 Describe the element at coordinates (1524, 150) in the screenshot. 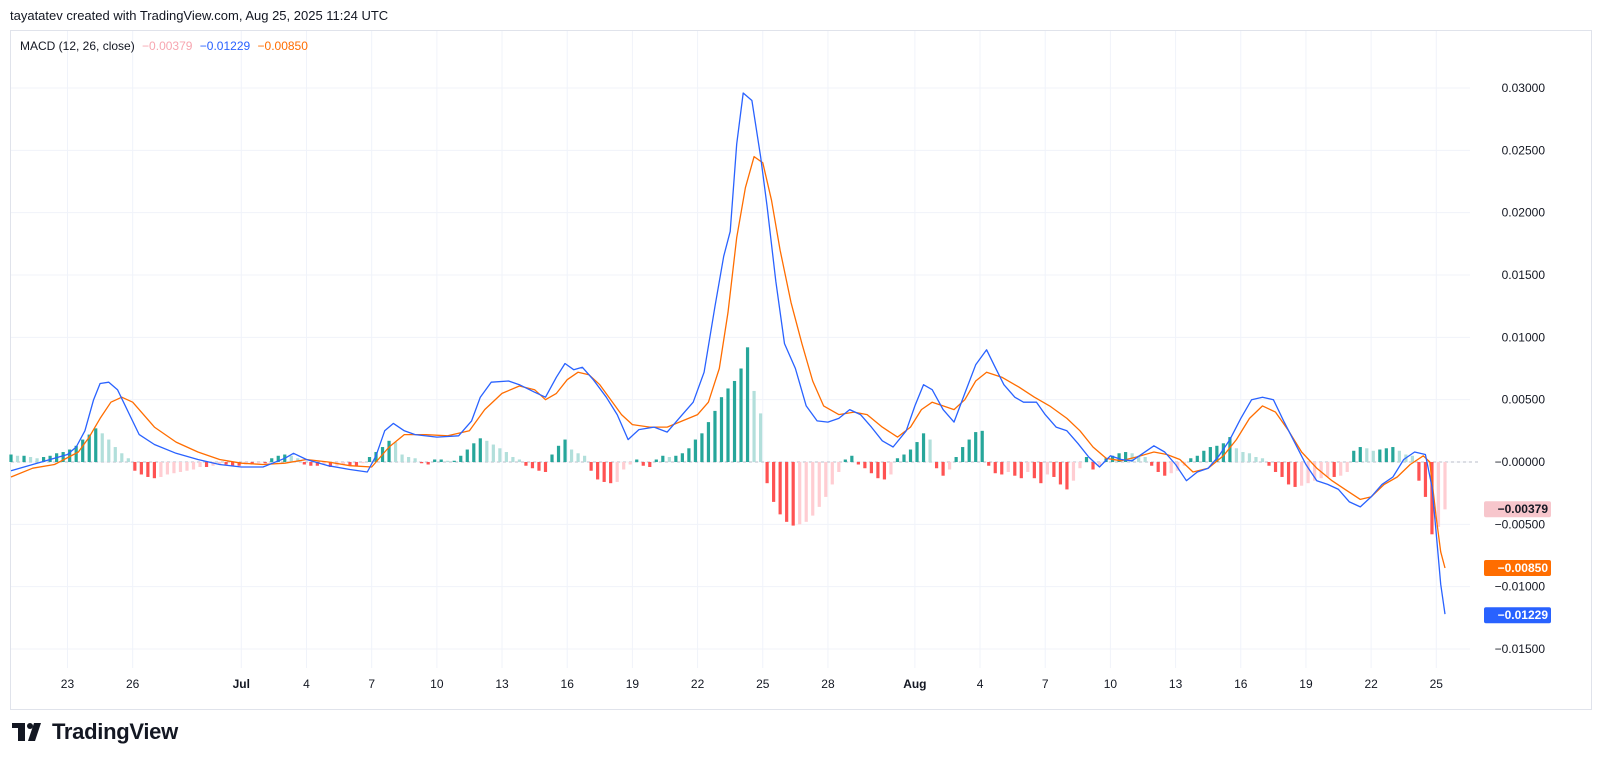

I see `y-tick-label: 0.02500` at that location.